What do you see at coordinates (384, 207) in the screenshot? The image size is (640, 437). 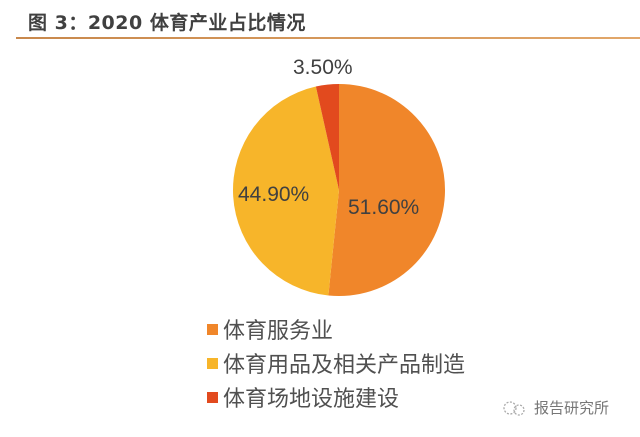 I see `slice-label-services: 51.60%` at bounding box center [384, 207].